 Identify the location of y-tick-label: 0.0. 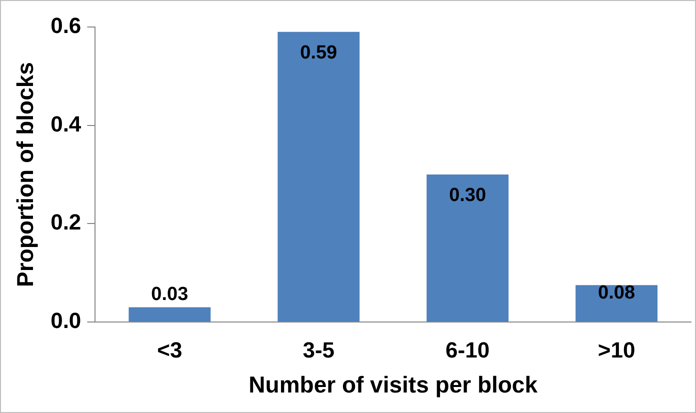
(66, 321).